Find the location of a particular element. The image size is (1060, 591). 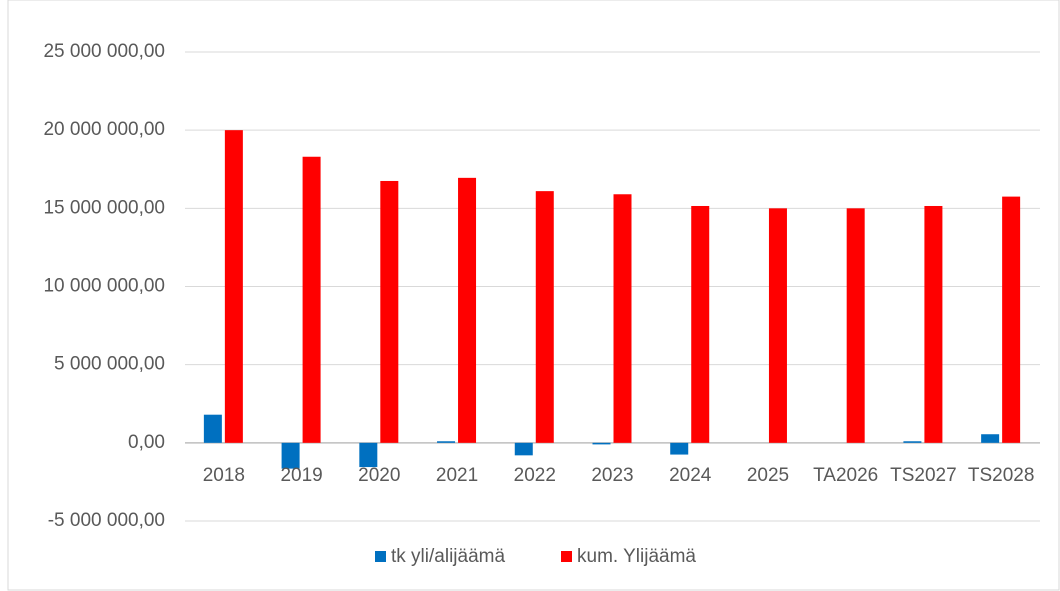

legend-label: tk yli/alijäämä is located at coordinates (448, 556).